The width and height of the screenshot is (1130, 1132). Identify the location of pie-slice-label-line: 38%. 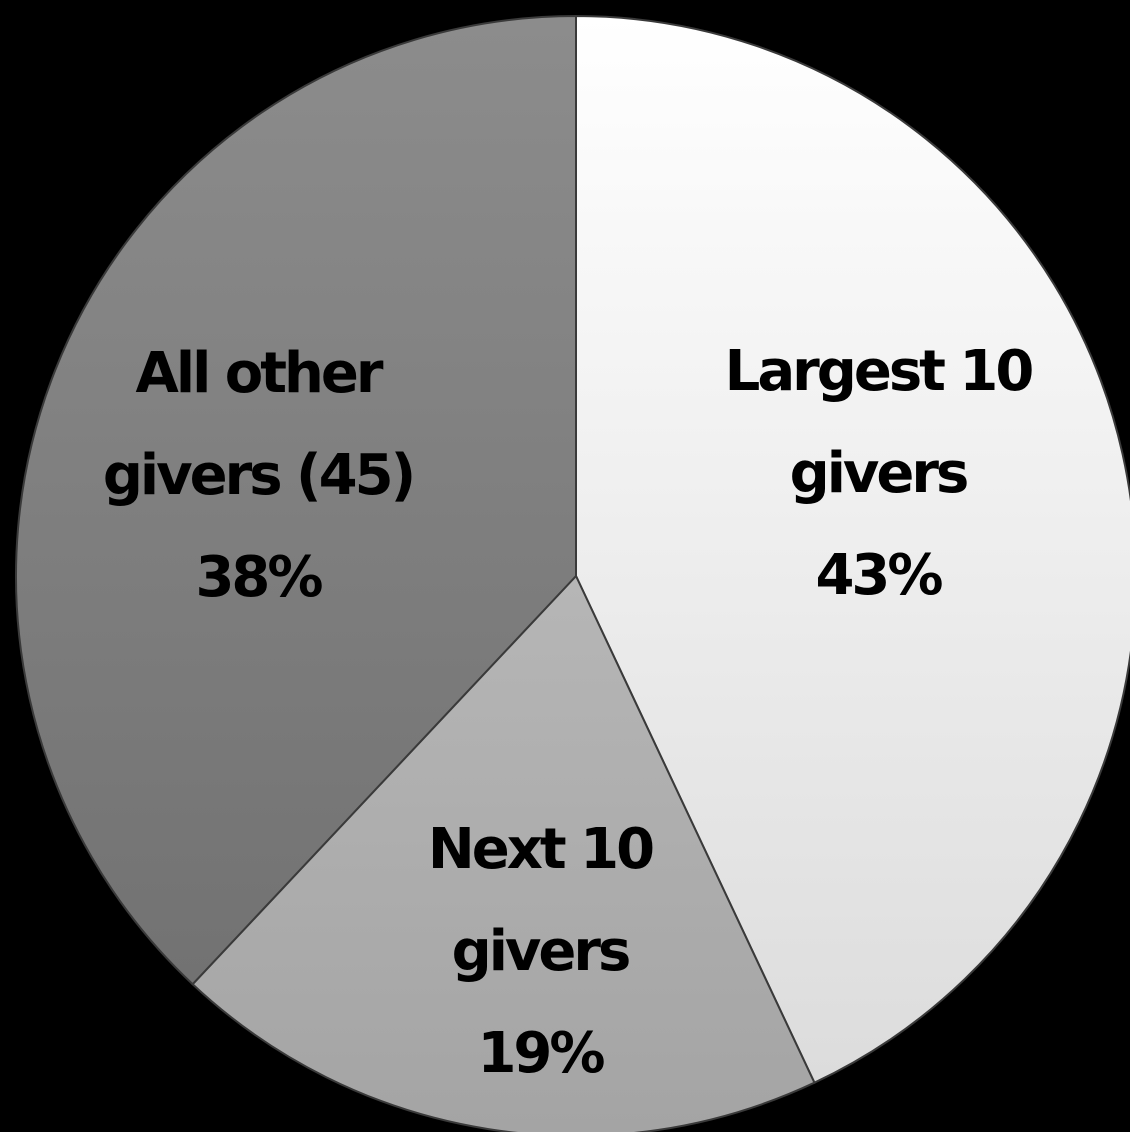
(258, 577).